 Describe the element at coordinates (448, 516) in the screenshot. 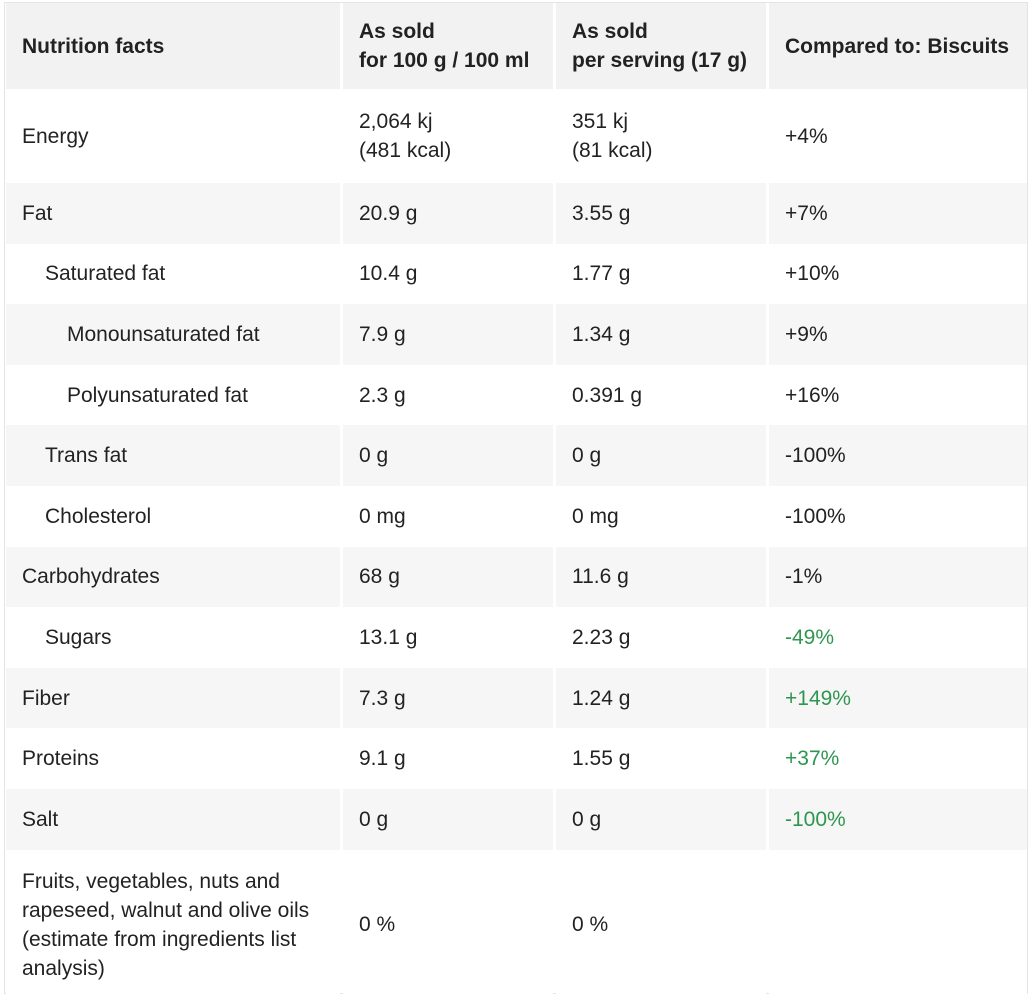

I see `value-per-100g: 0 mg` at that location.